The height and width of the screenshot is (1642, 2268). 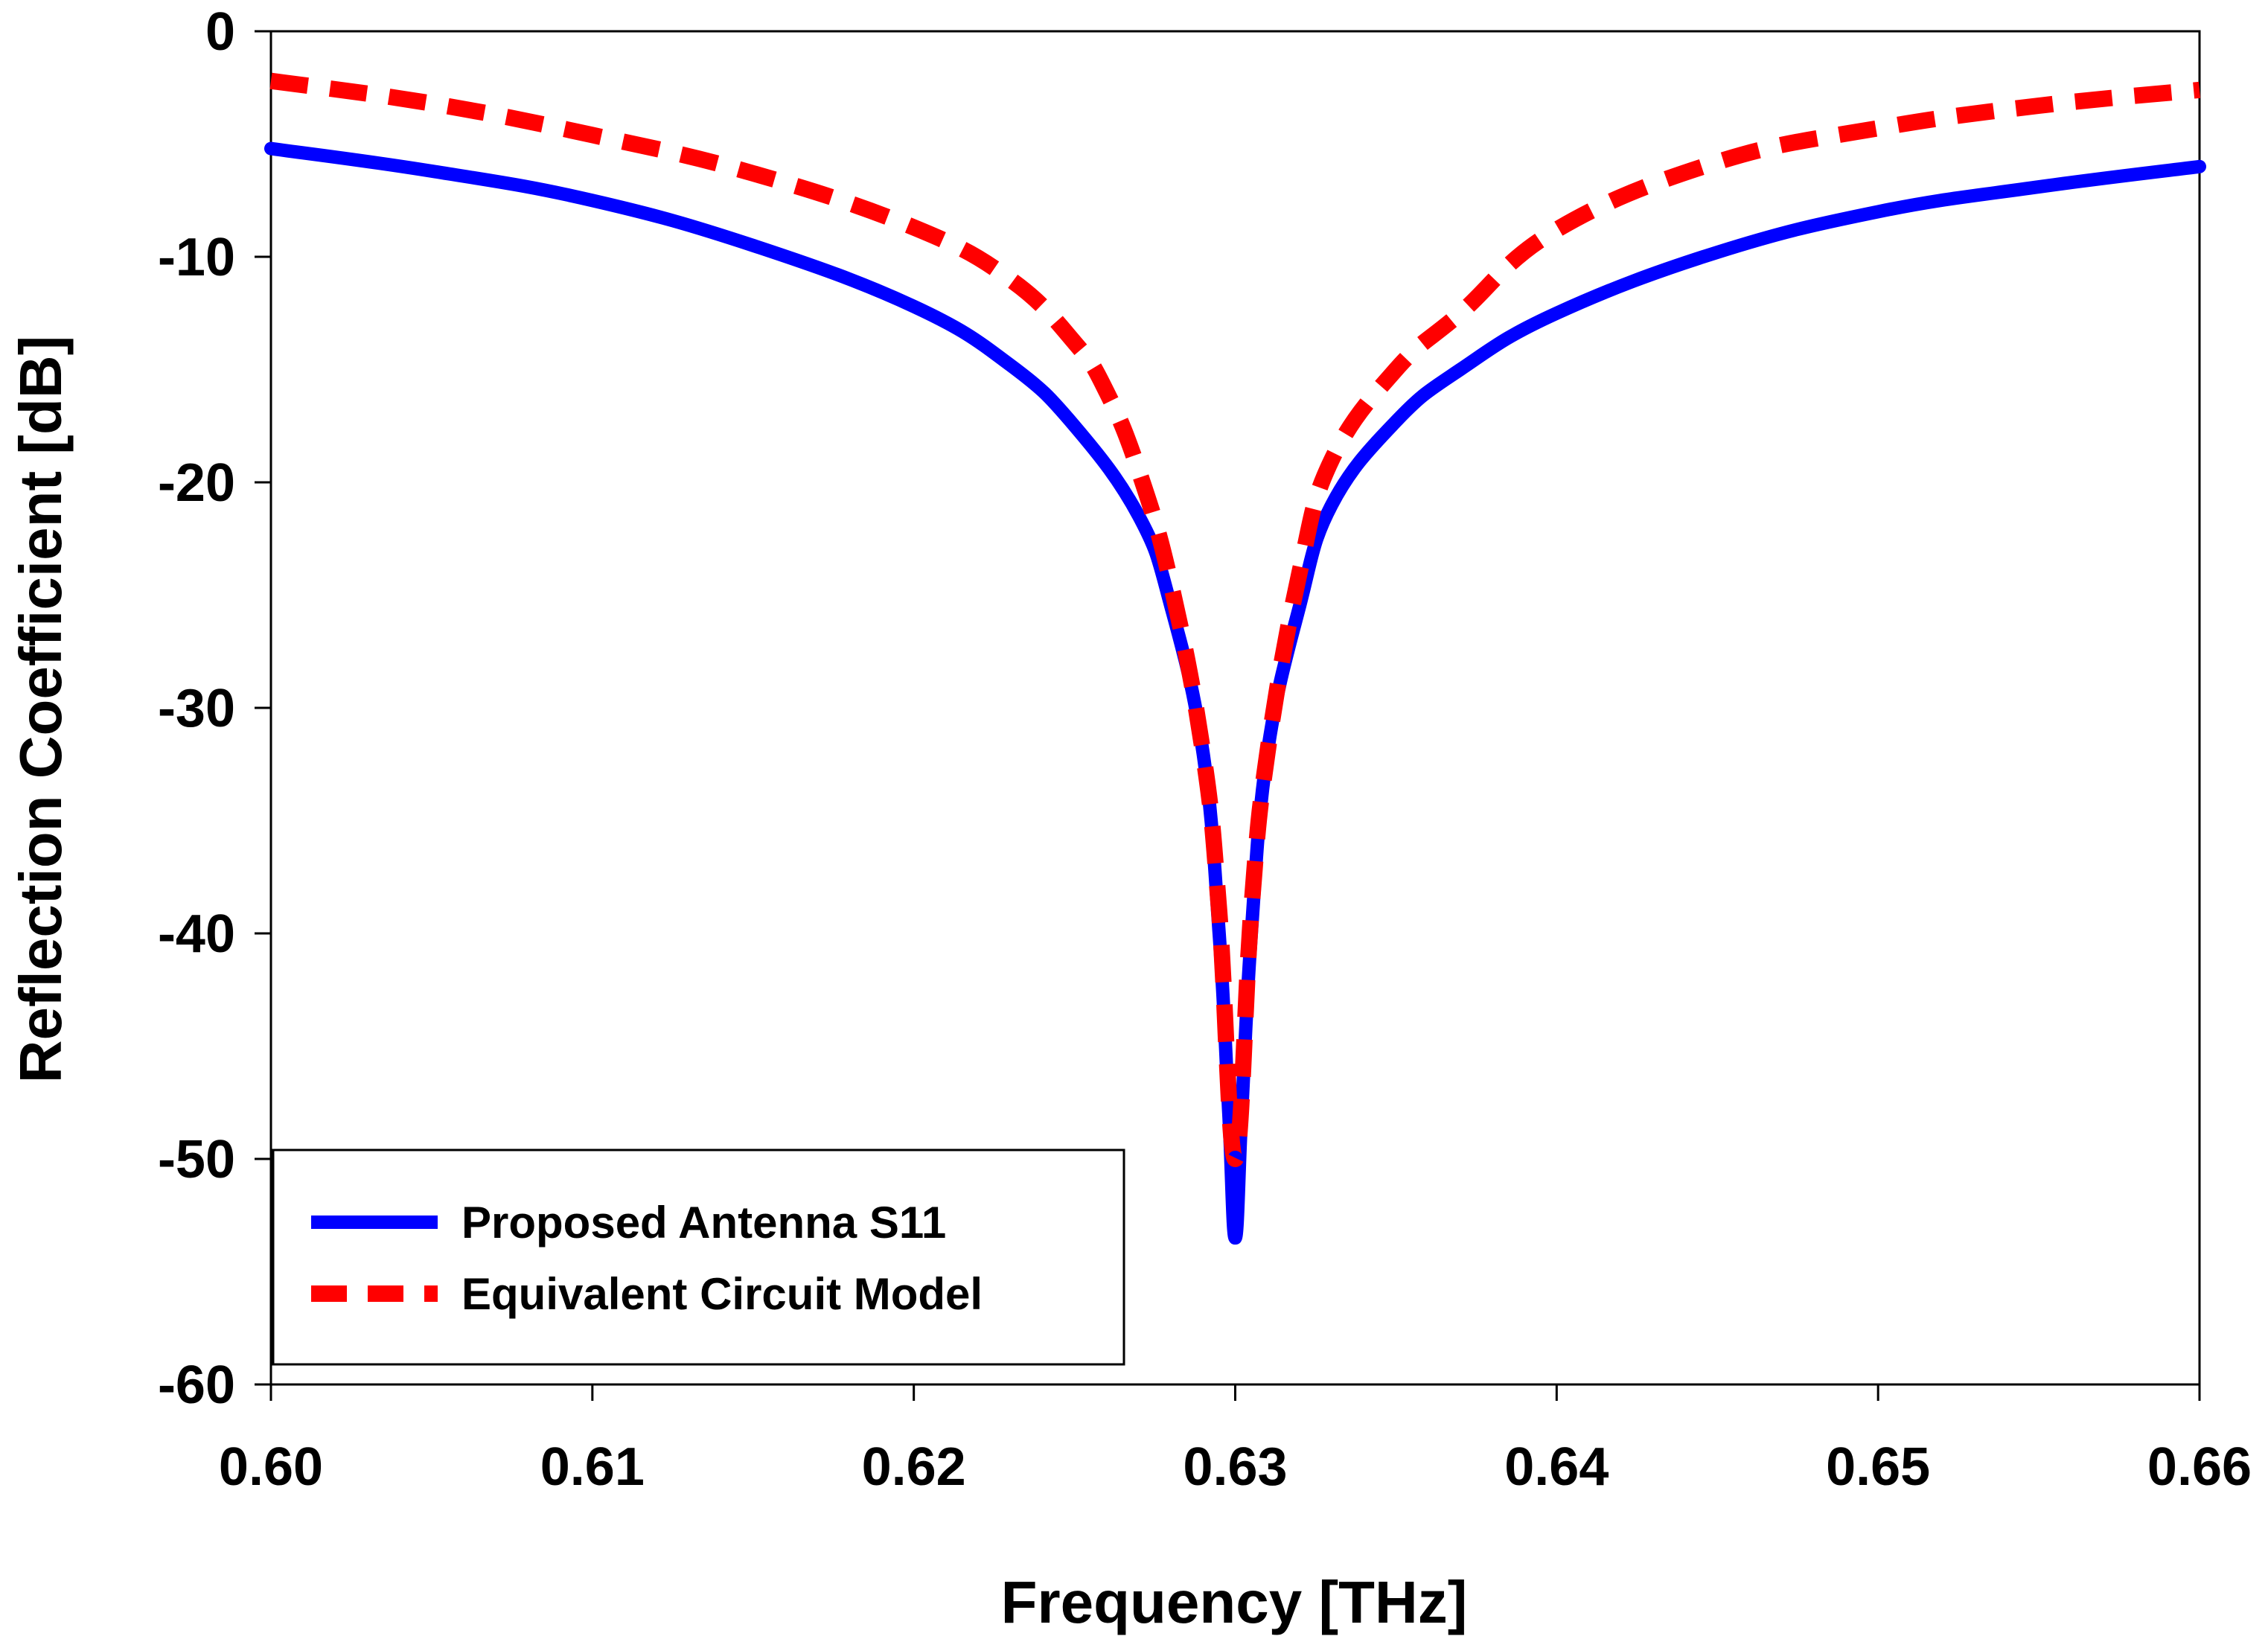 I want to click on legend-label-2: Equivalent Circuit Model, so click(x=722, y=1294).